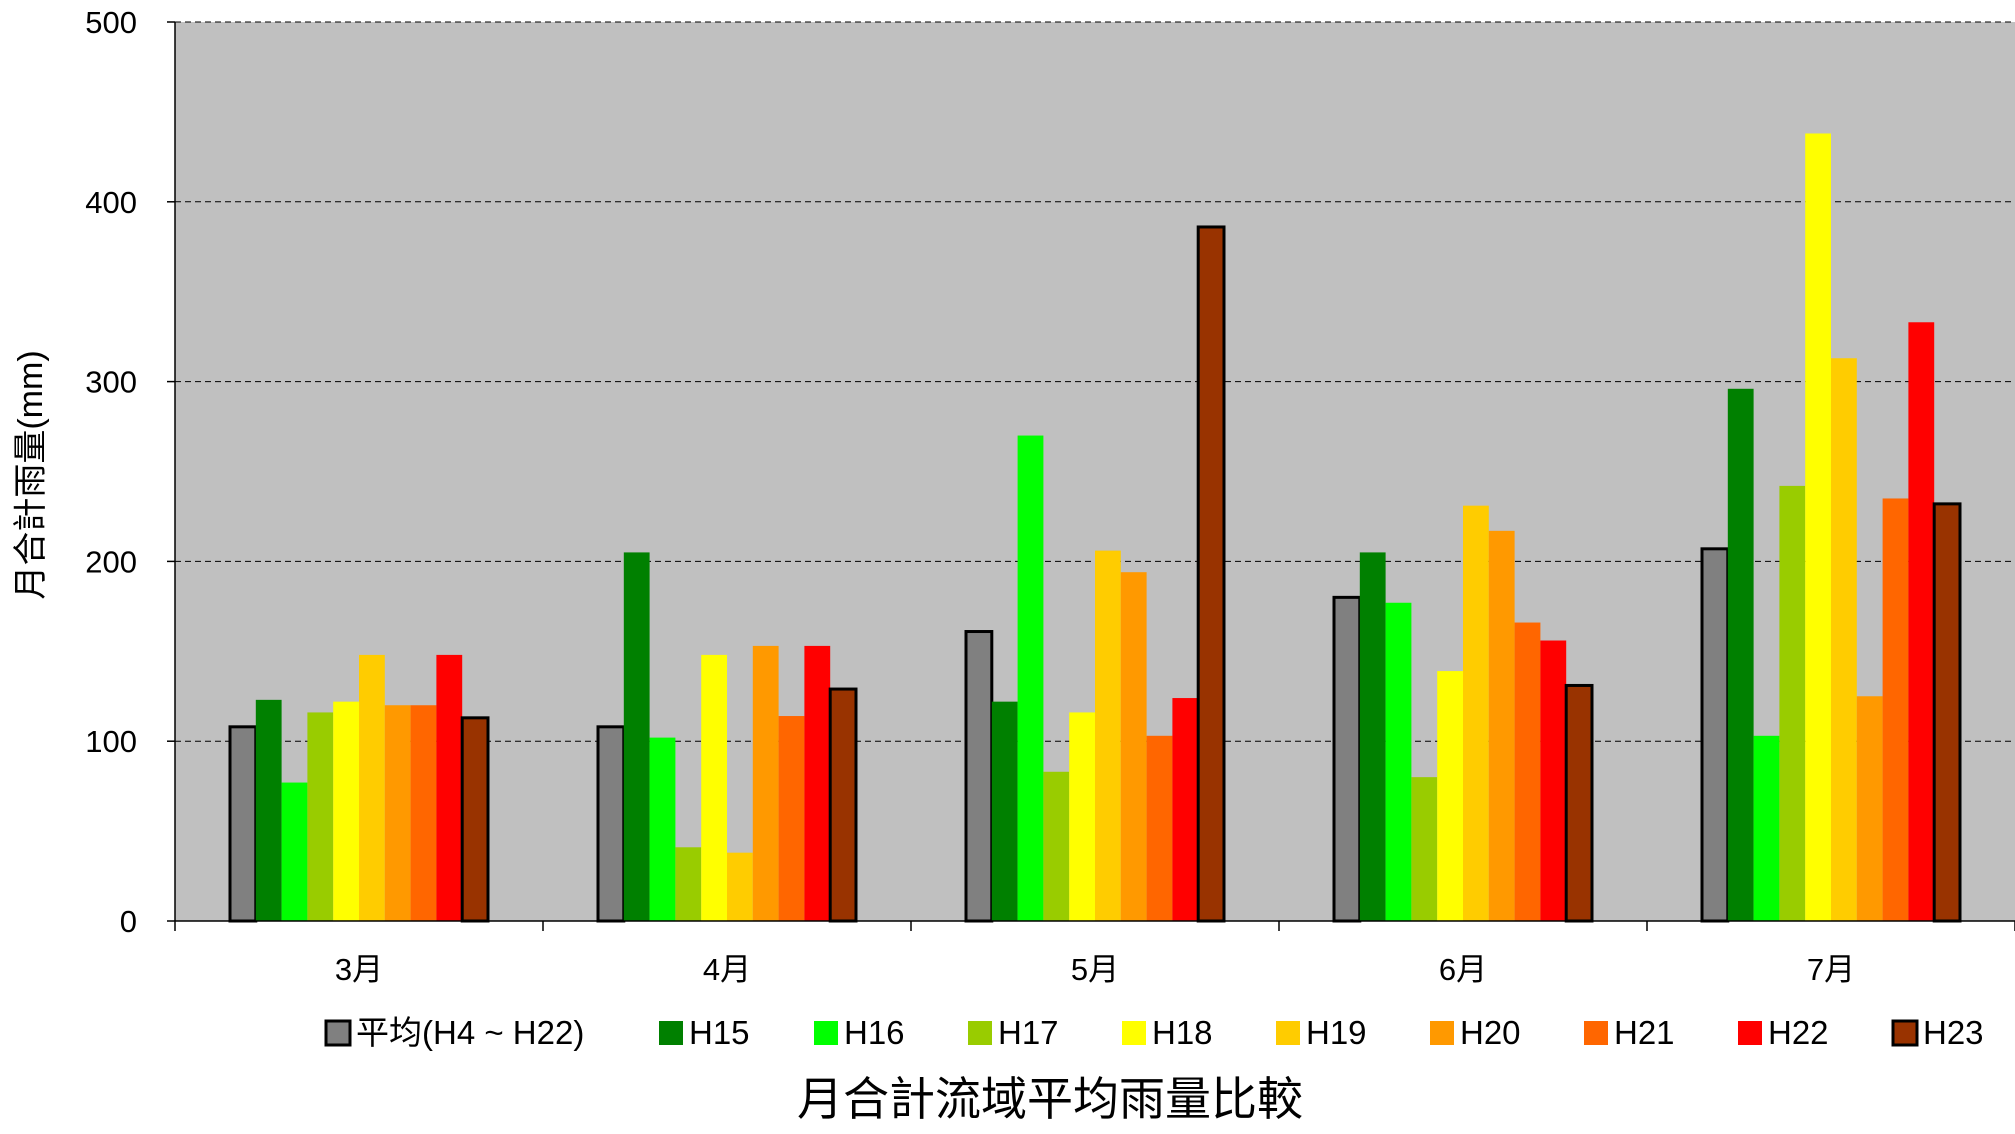 This screenshot has width=2015, height=1134. Describe the element at coordinates (1831, 969) in the screenshot. I see `x-tick-label-7: 7月` at that location.